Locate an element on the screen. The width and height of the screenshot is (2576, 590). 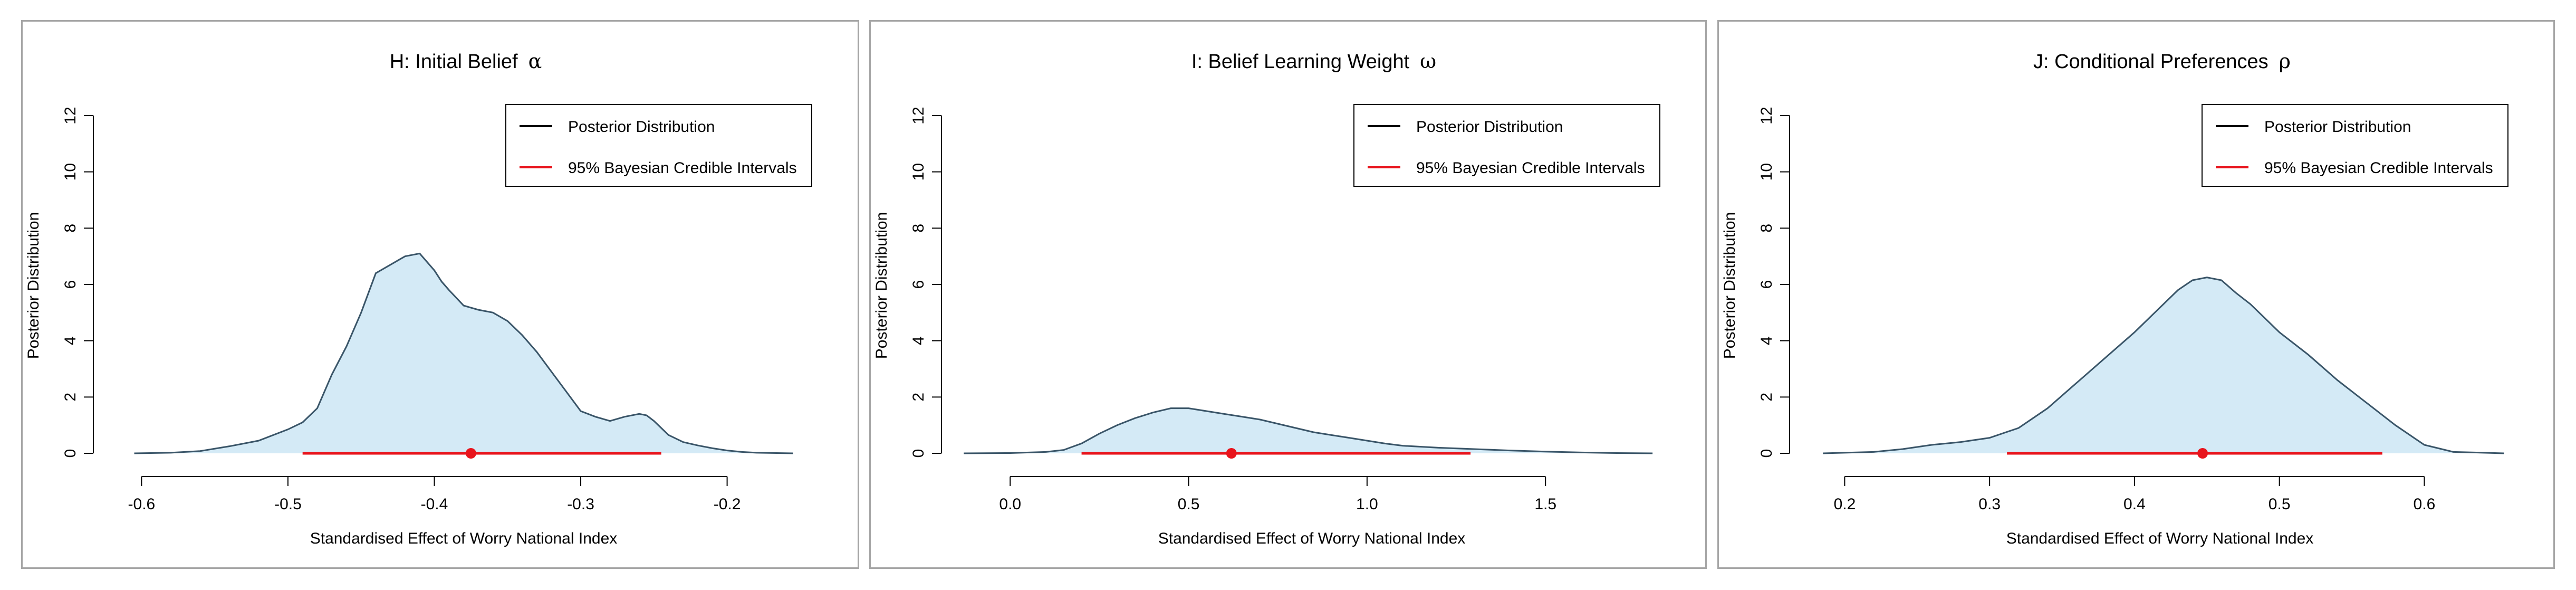
x-tick-label: -0.3 is located at coordinates (581, 505).